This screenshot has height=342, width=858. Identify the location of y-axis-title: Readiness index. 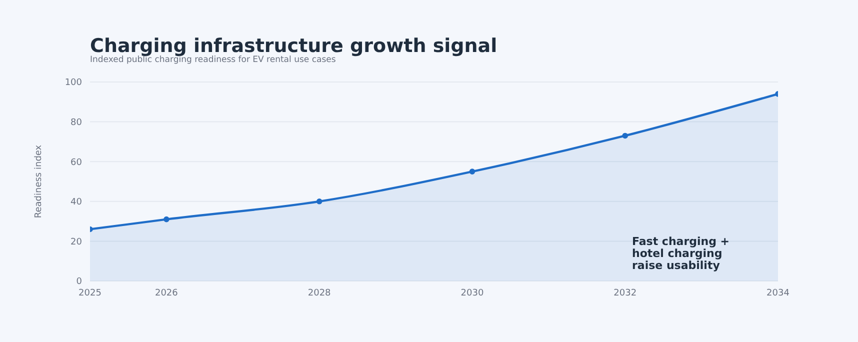
(39, 181).